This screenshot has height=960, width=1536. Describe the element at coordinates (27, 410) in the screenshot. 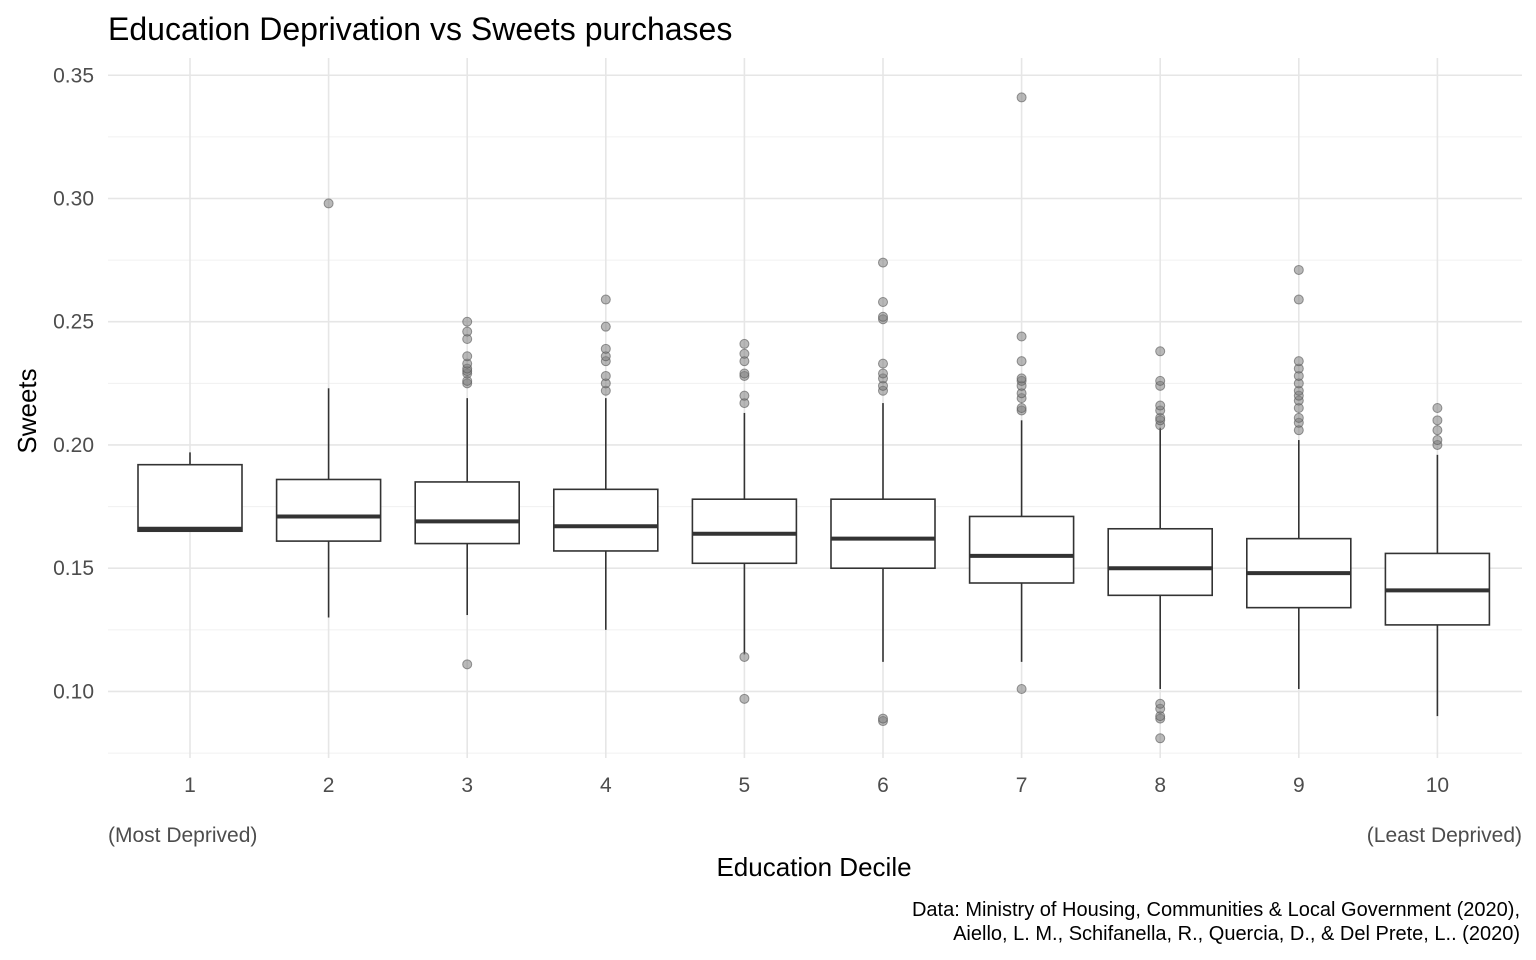

I see `y-axis-label: Sweets` at that location.